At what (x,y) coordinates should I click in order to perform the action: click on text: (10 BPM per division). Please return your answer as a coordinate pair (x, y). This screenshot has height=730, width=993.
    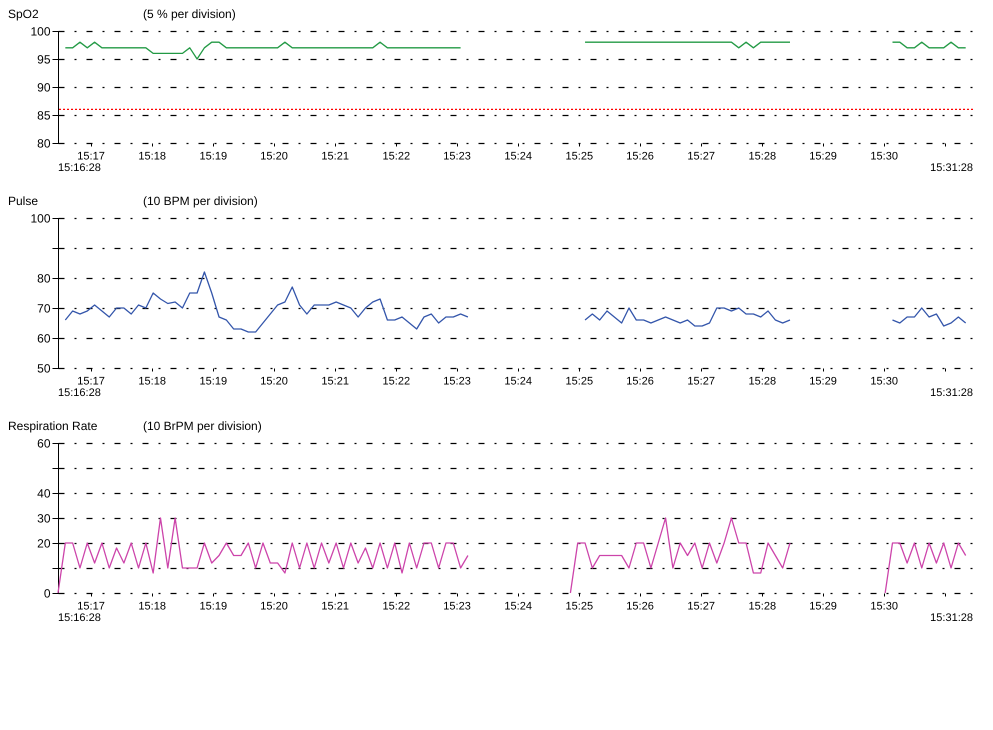
    Looking at the image, I should click on (200, 201).